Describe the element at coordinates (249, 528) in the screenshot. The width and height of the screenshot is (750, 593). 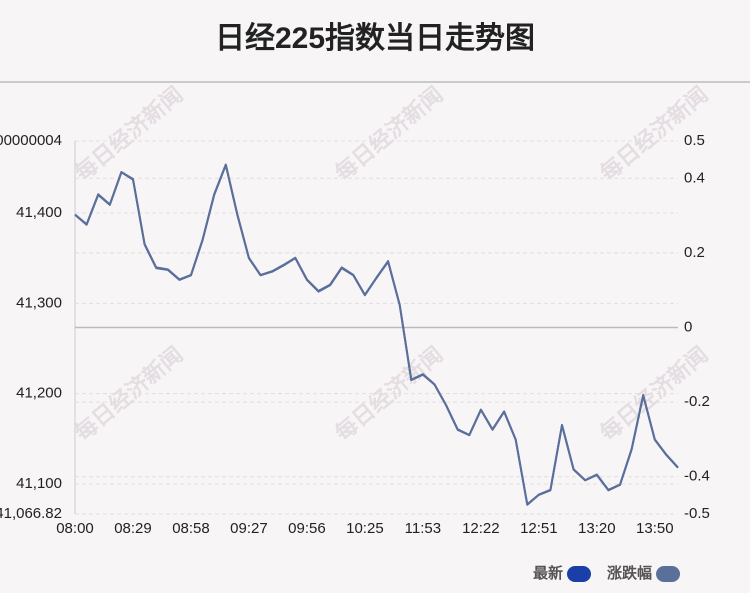
I see `x-tick-label: 09:27` at that location.